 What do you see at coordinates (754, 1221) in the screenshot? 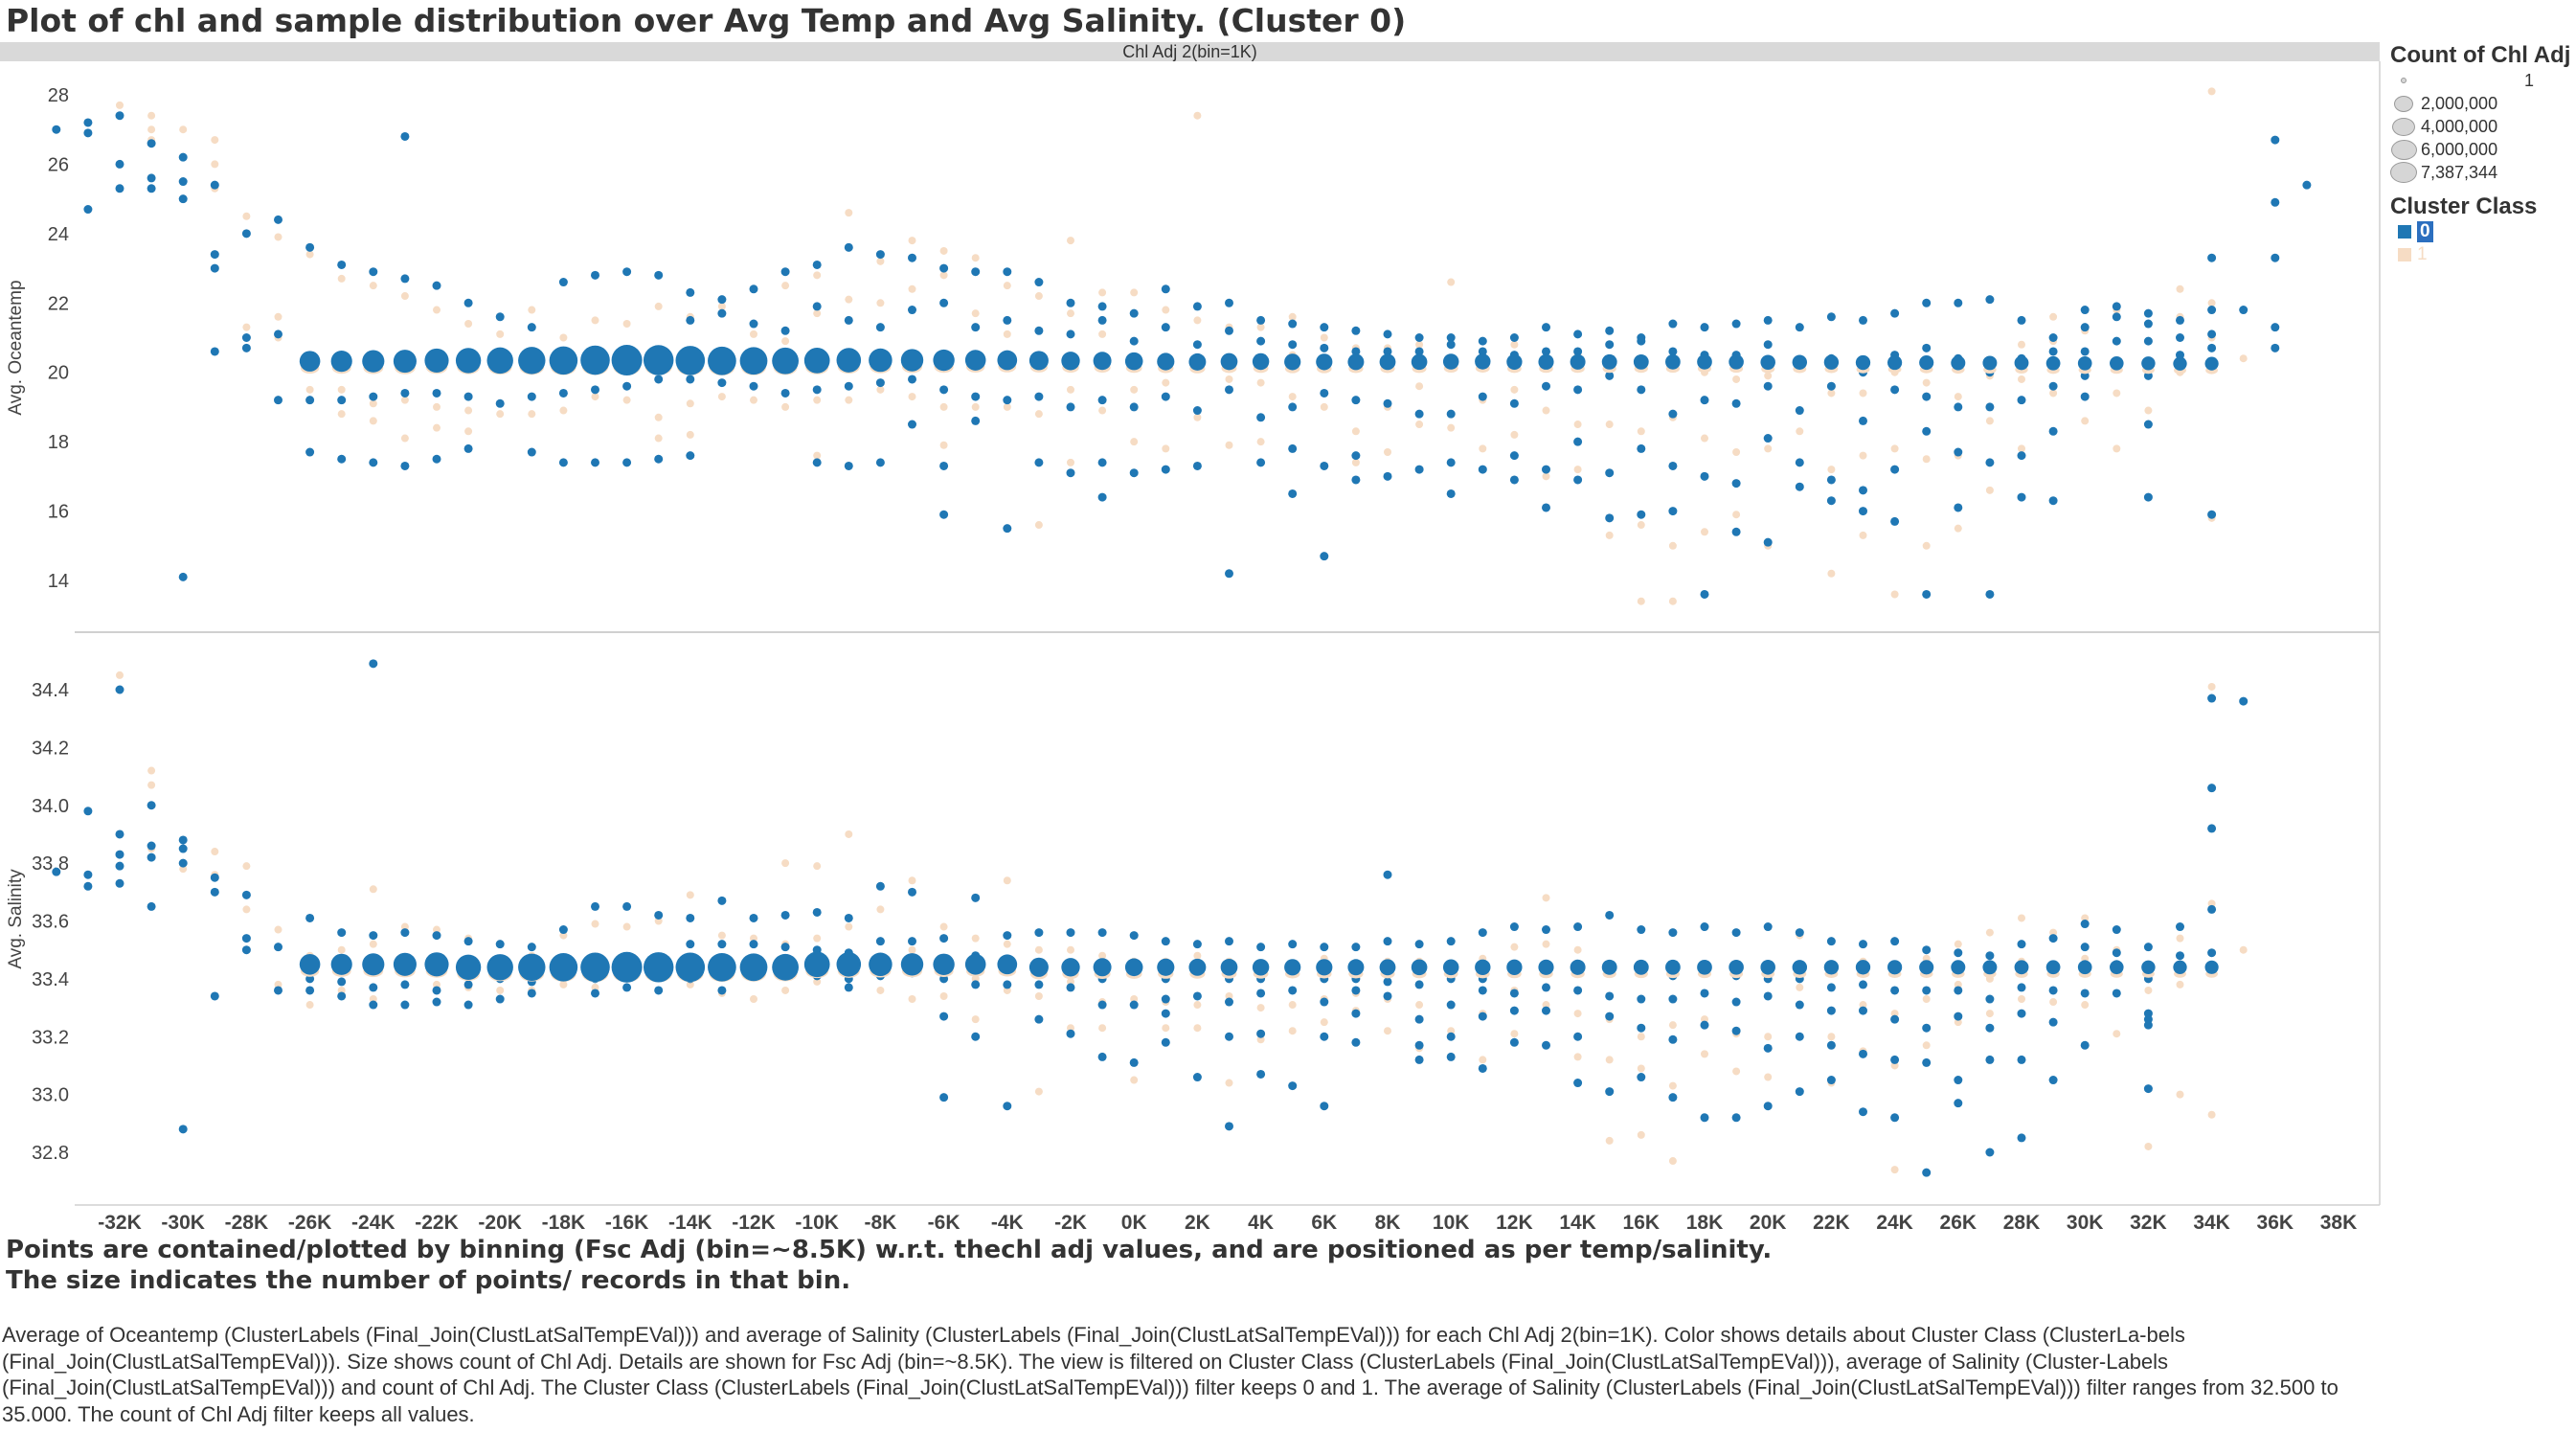
I see `x-tick-label: -12K` at bounding box center [754, 1221].